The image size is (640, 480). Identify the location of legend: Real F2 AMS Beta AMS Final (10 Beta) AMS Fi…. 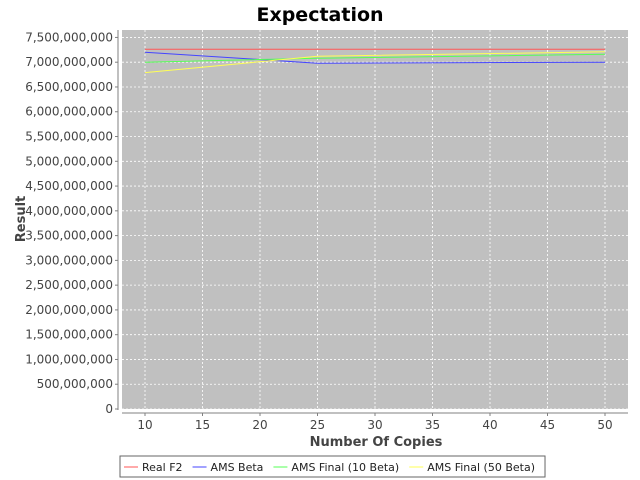
(332, 466).